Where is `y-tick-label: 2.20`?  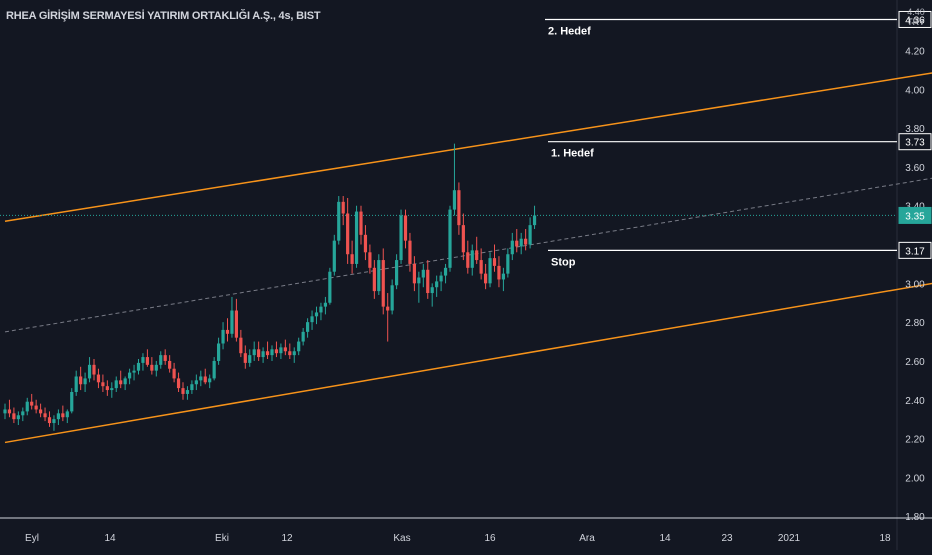 y-tick-label: 2.20 is located at coordinates (915, 440).